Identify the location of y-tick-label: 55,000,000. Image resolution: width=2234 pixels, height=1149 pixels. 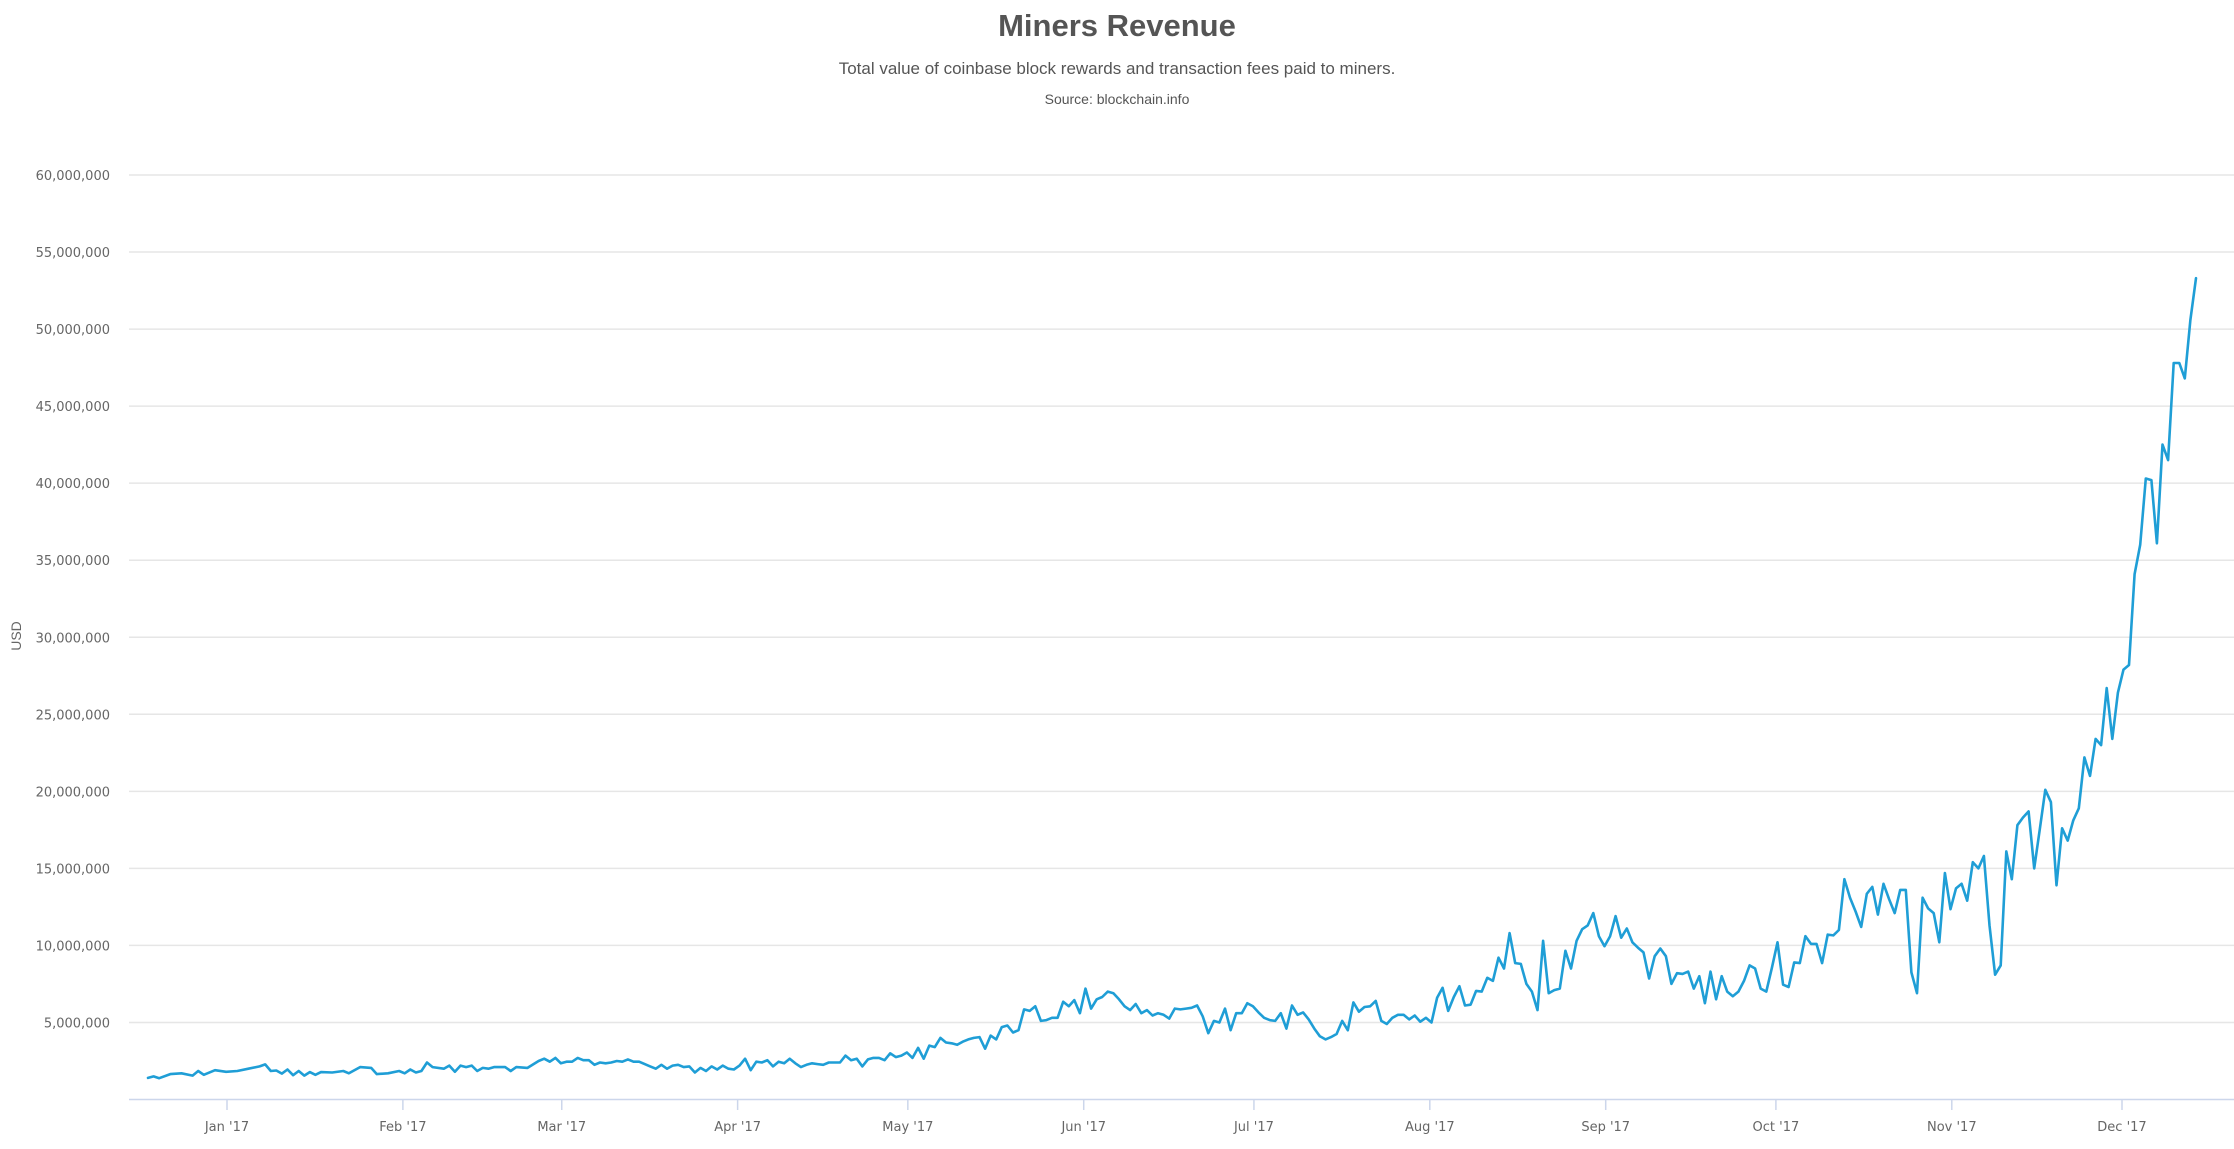
(73, 253).